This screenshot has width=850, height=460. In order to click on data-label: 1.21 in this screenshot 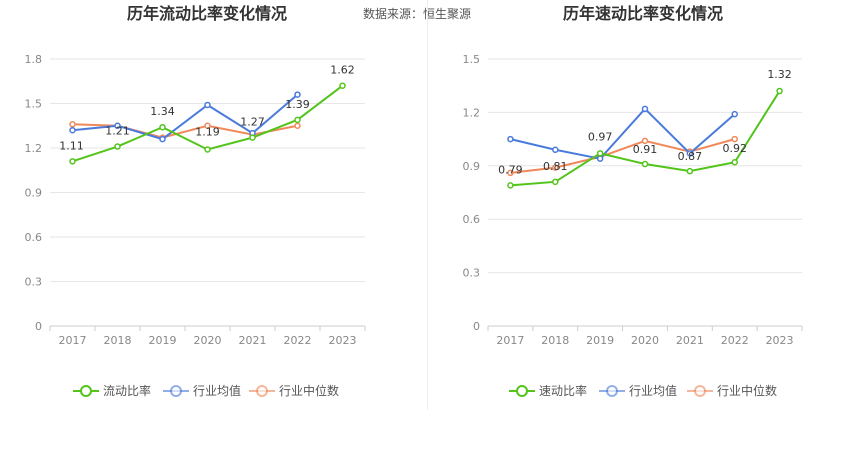, I will do `click(117, 131)`.